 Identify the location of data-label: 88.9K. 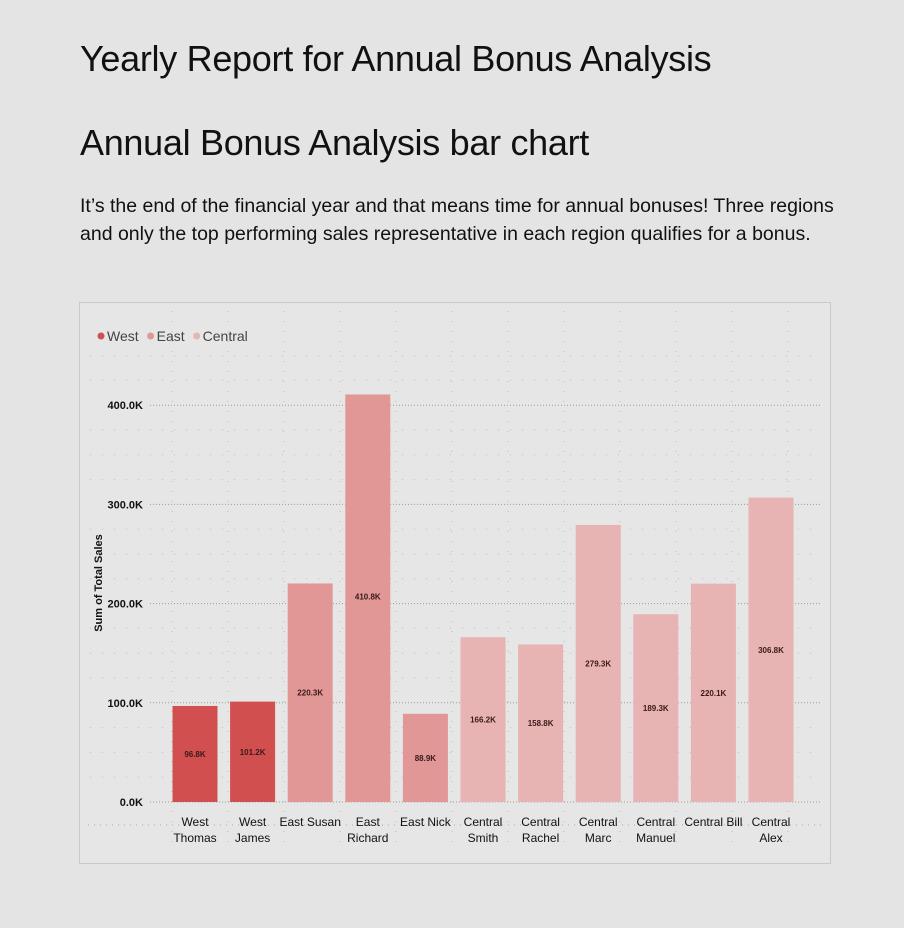
(426, 758).